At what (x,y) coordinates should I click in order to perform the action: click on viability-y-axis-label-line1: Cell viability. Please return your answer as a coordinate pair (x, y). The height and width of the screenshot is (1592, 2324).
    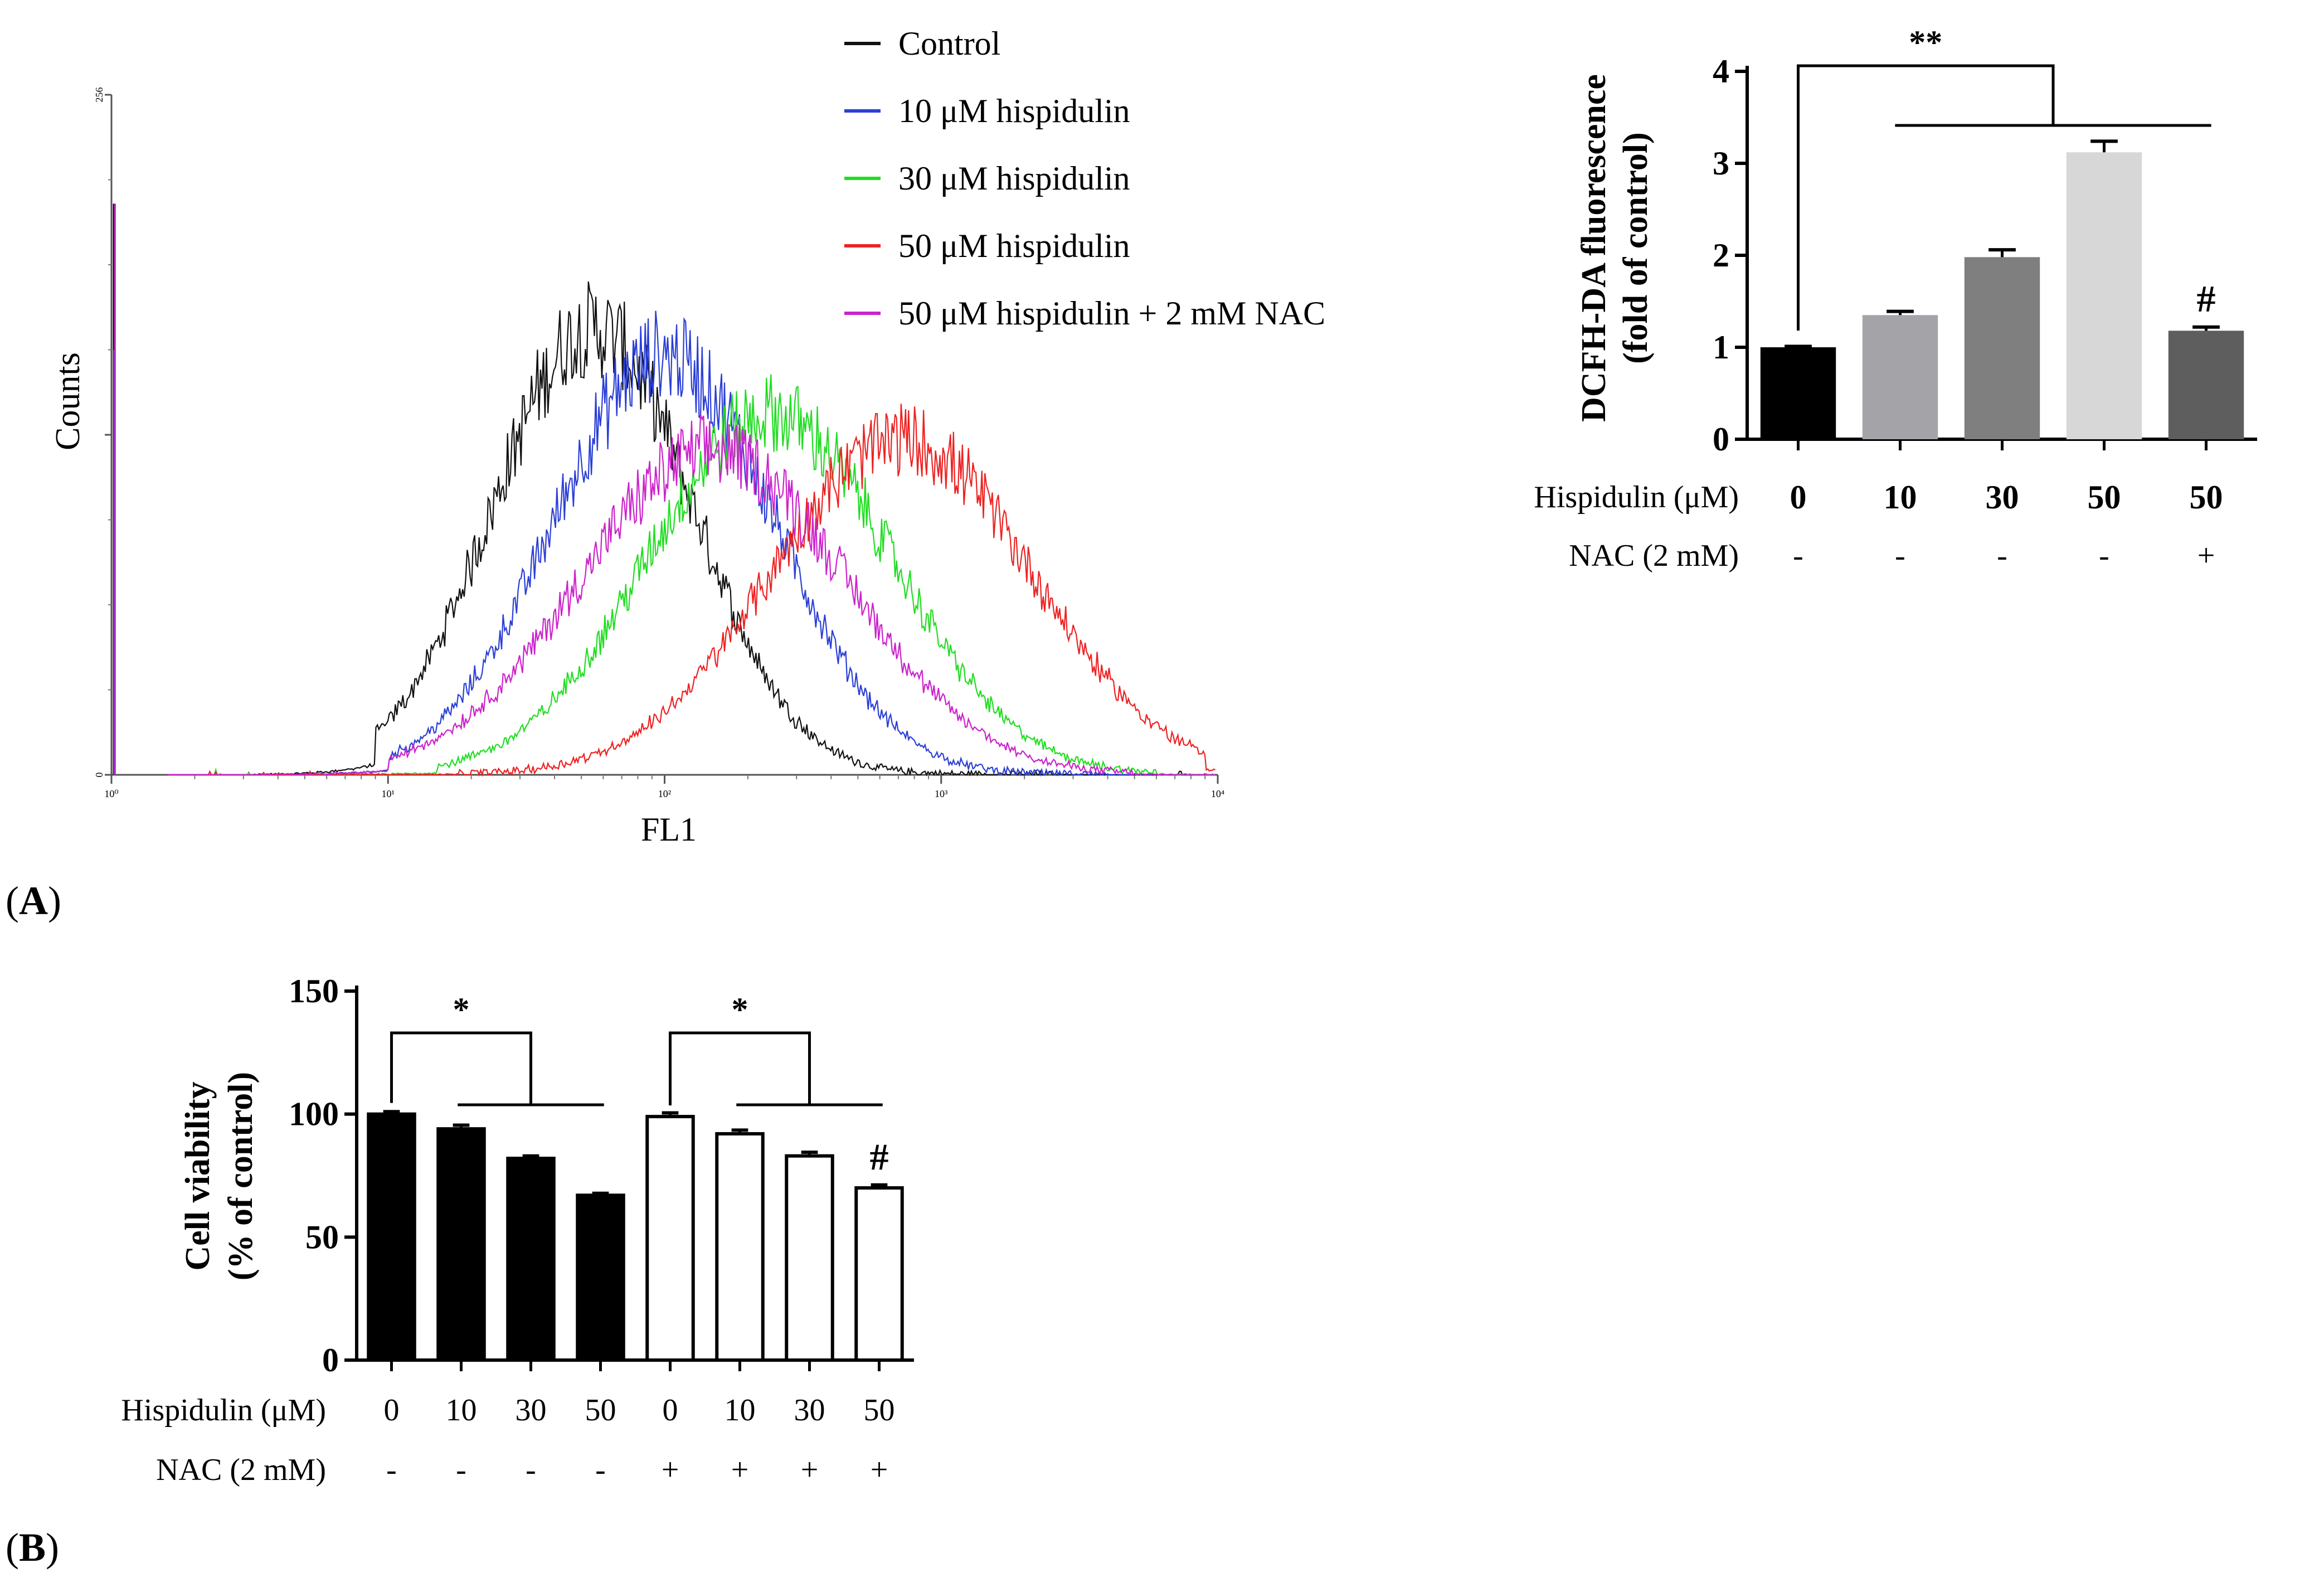
    Looking at the image, I should click on (198, 1175).